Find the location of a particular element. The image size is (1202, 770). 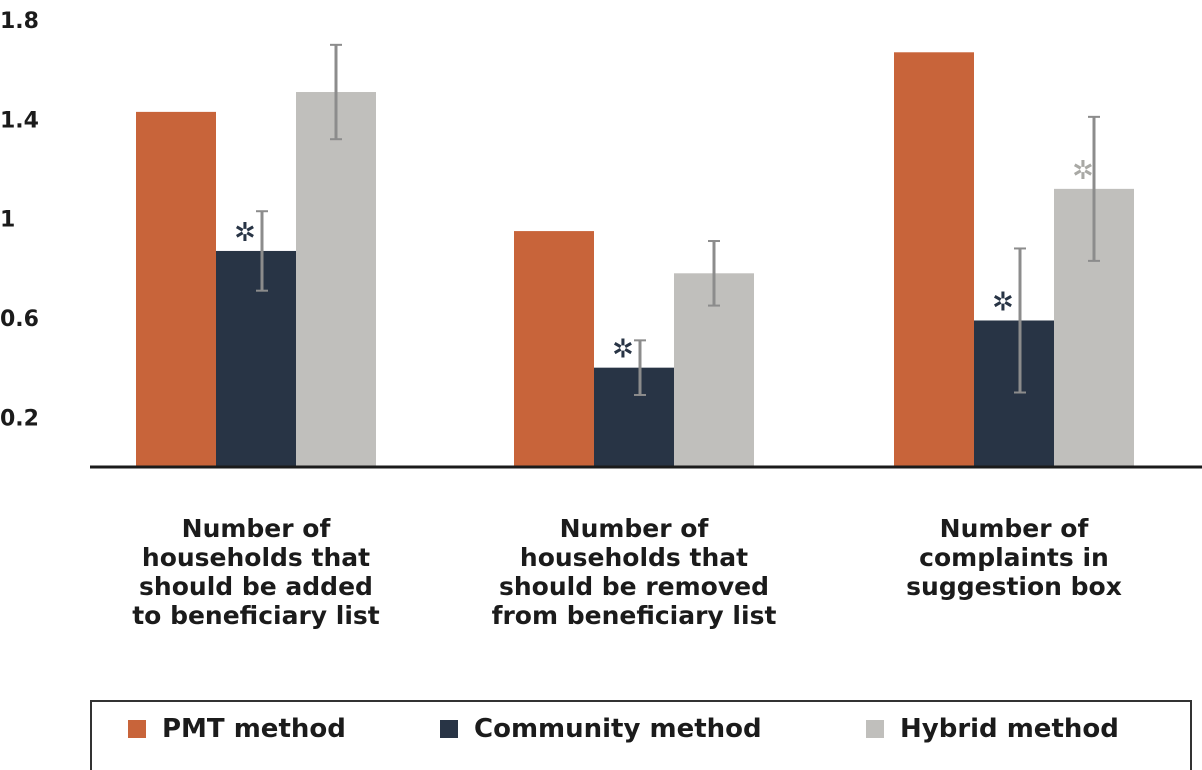

y-tick-label: 1.4 is located at coordinates (19, 120).